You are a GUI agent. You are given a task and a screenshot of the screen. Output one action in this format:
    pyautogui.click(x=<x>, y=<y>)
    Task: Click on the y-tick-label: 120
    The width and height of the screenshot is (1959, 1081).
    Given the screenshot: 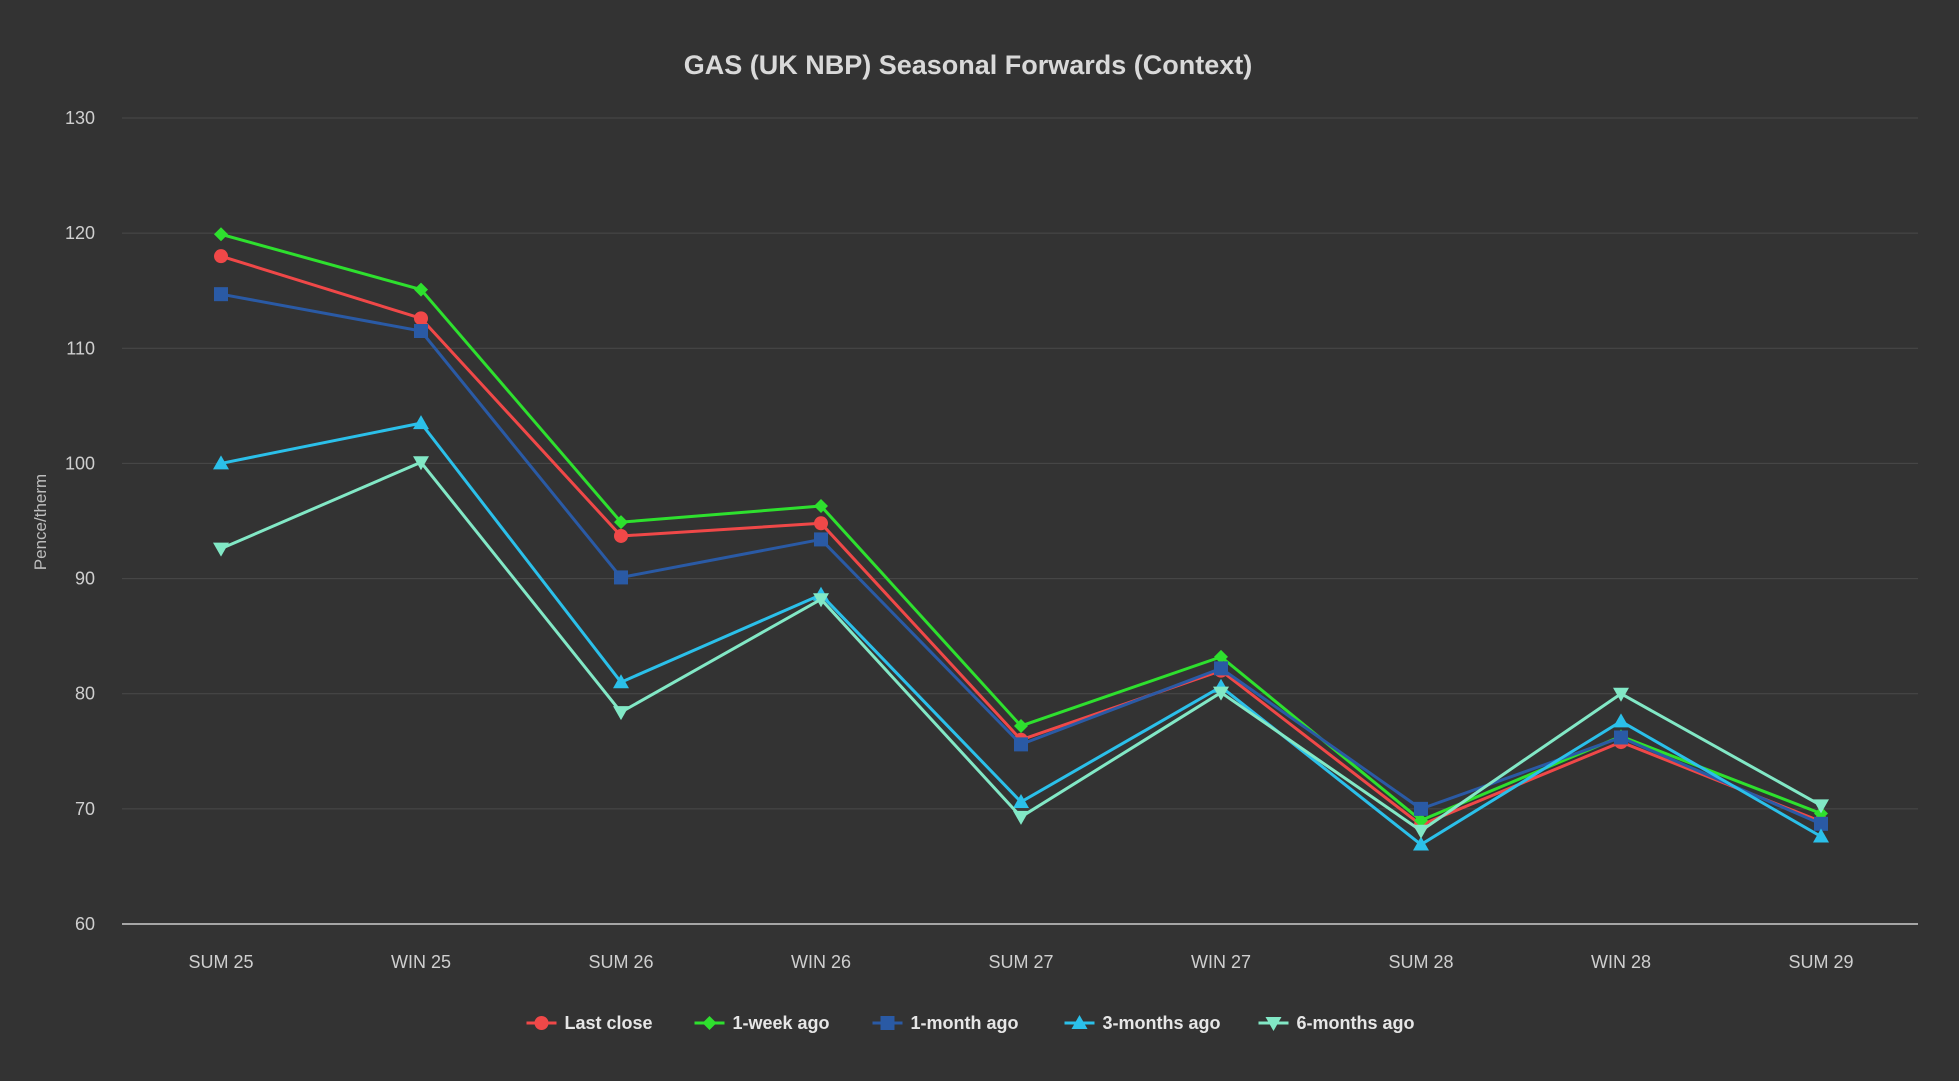 What is the action you would take?
    pyautogui.click(x=80, y=233)
    